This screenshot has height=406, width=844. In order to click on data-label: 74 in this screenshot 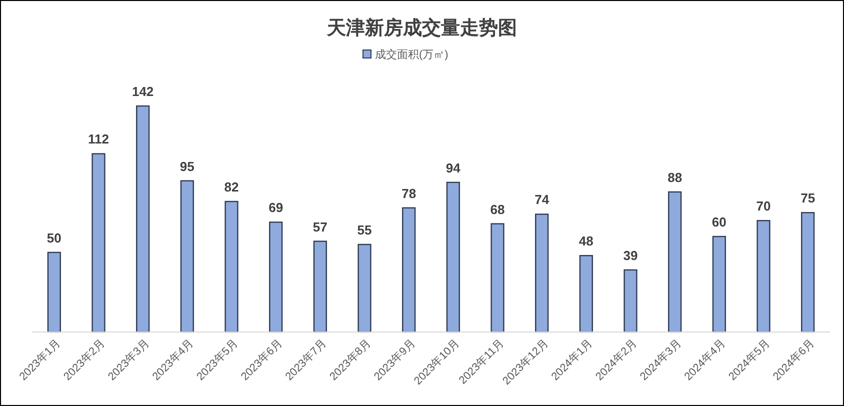, I will do `click(542, 200)`.